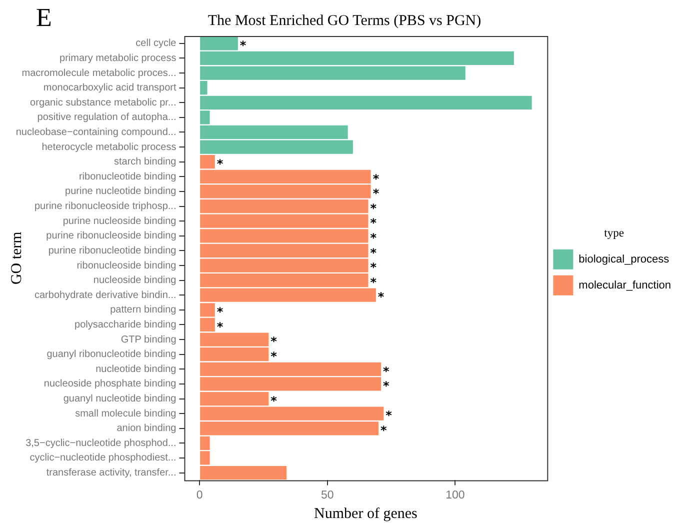 This screenshot has height=523, width=687. What do you see at coordinates (156, 44) in the screenshot?
I see `y-tick-label: cell cycle` at bounding box center [156, 44].